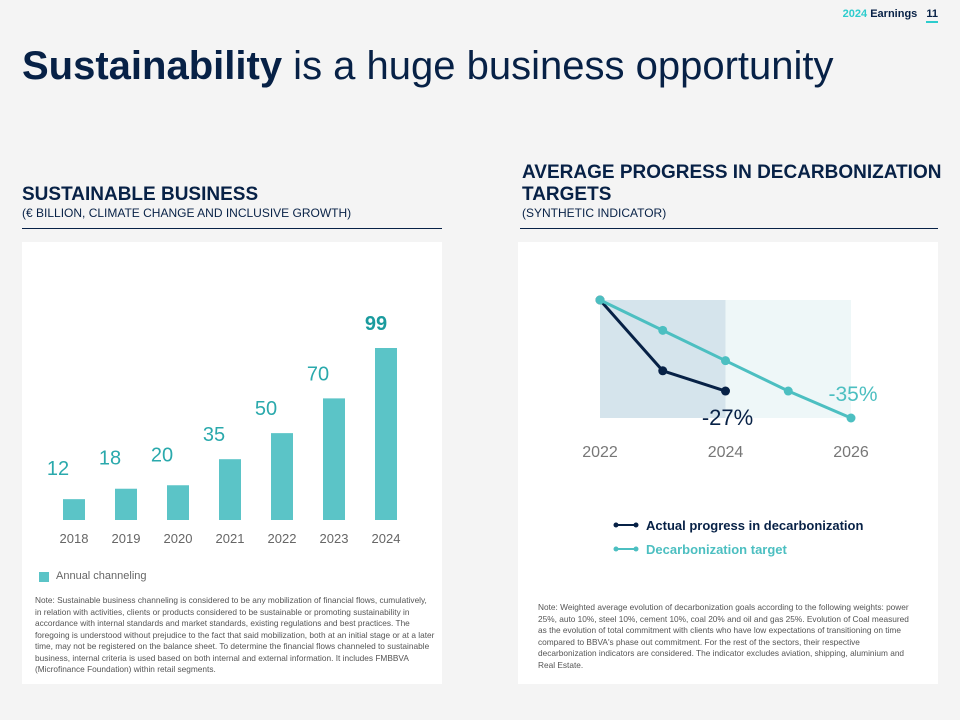  What do you see at coordinates (126, 504) in the screenshot?
I see `bar-2019` at bounding box center [126, 504].